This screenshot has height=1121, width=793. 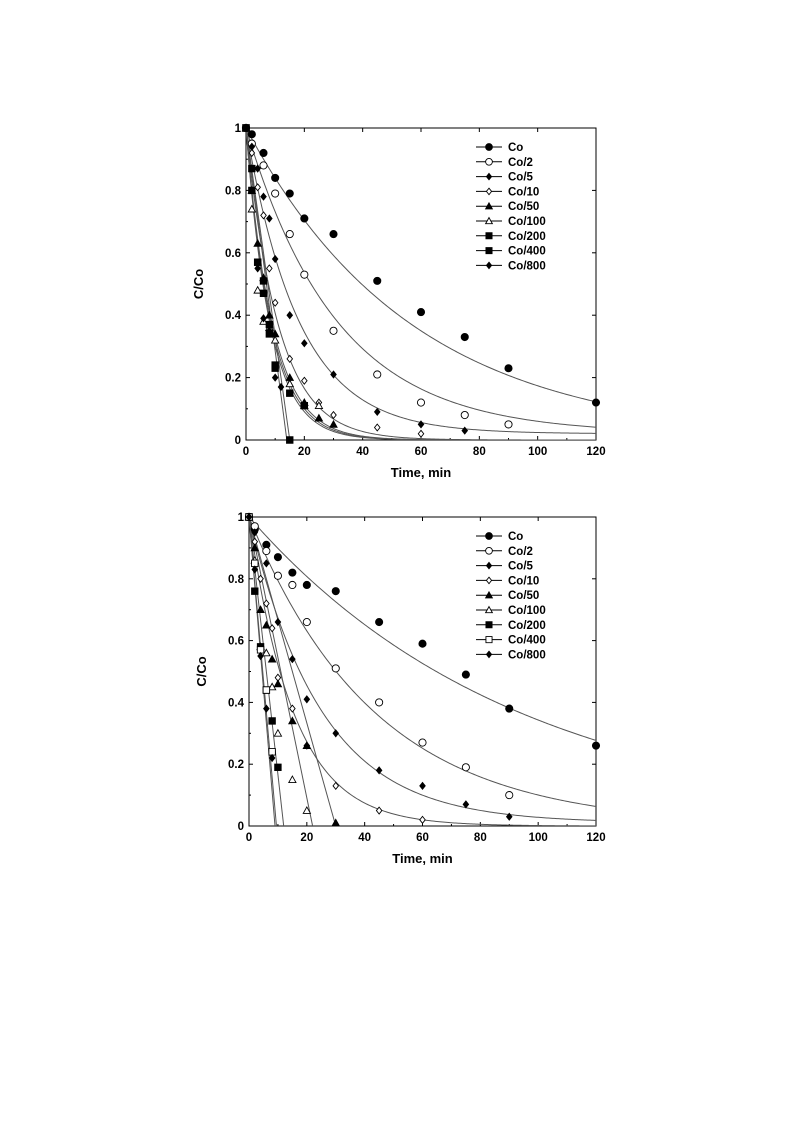 What do you see at coordinates (537, 452) in the screenshot?
I see `x-tick-label: 100` at bounding box center [537, 452].